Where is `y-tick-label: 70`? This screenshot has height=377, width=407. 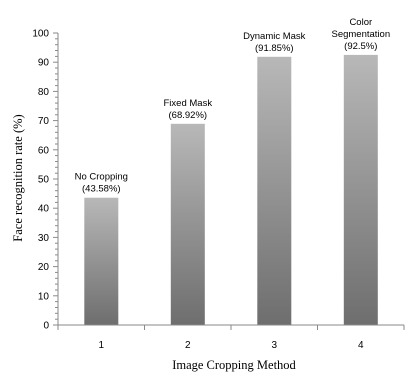 y-tick-label: 70 is located at coordinates (44, 121).